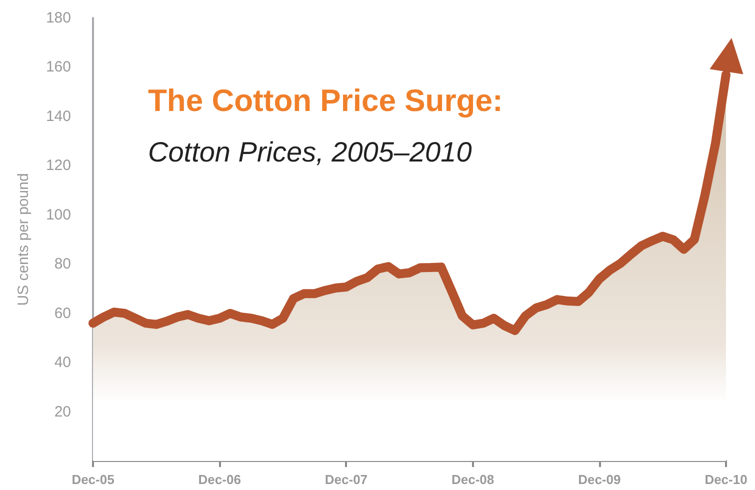  I want to click on x-tick-label: Dec-09, so click(599, 479).